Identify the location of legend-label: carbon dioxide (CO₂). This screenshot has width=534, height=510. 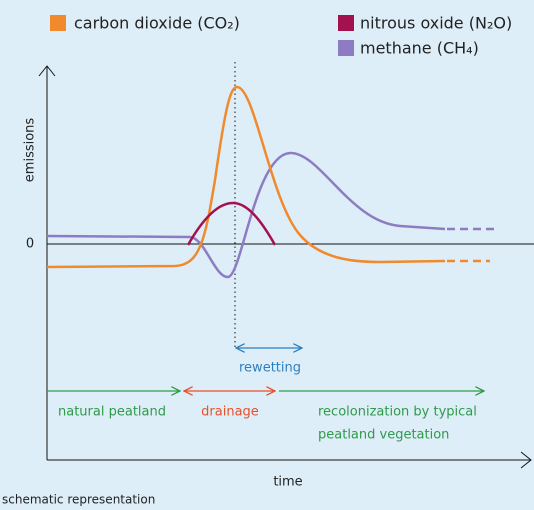
(157, 23).